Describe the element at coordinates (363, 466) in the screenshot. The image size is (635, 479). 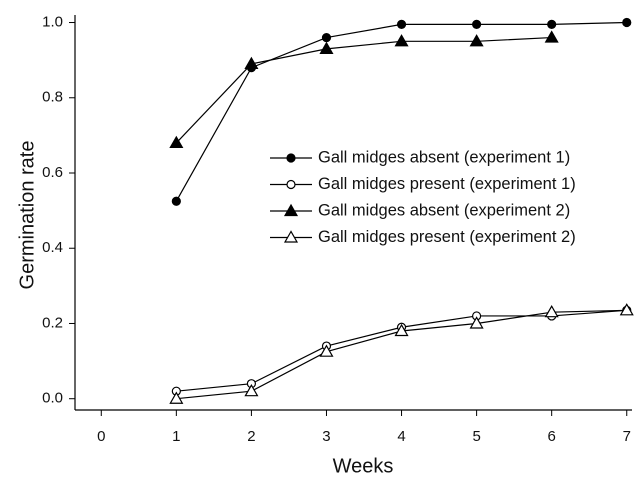
I see `x-axis-label: Weeks` at that location.